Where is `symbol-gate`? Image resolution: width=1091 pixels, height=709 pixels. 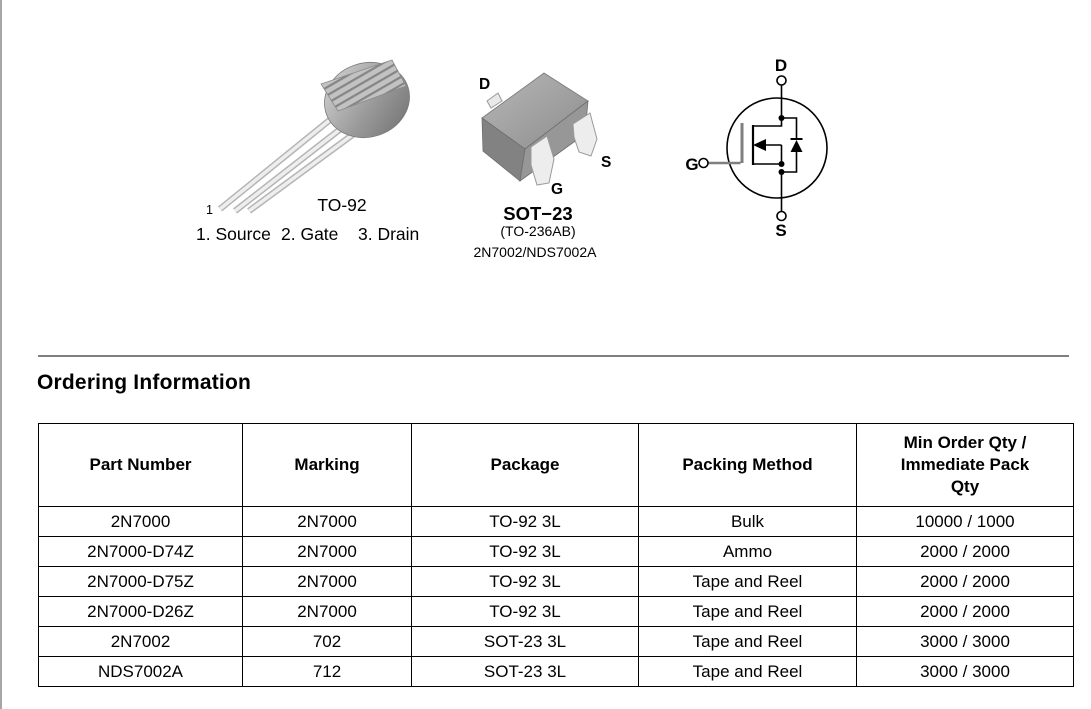
symbol-gate is located at coordinates (726, 144).